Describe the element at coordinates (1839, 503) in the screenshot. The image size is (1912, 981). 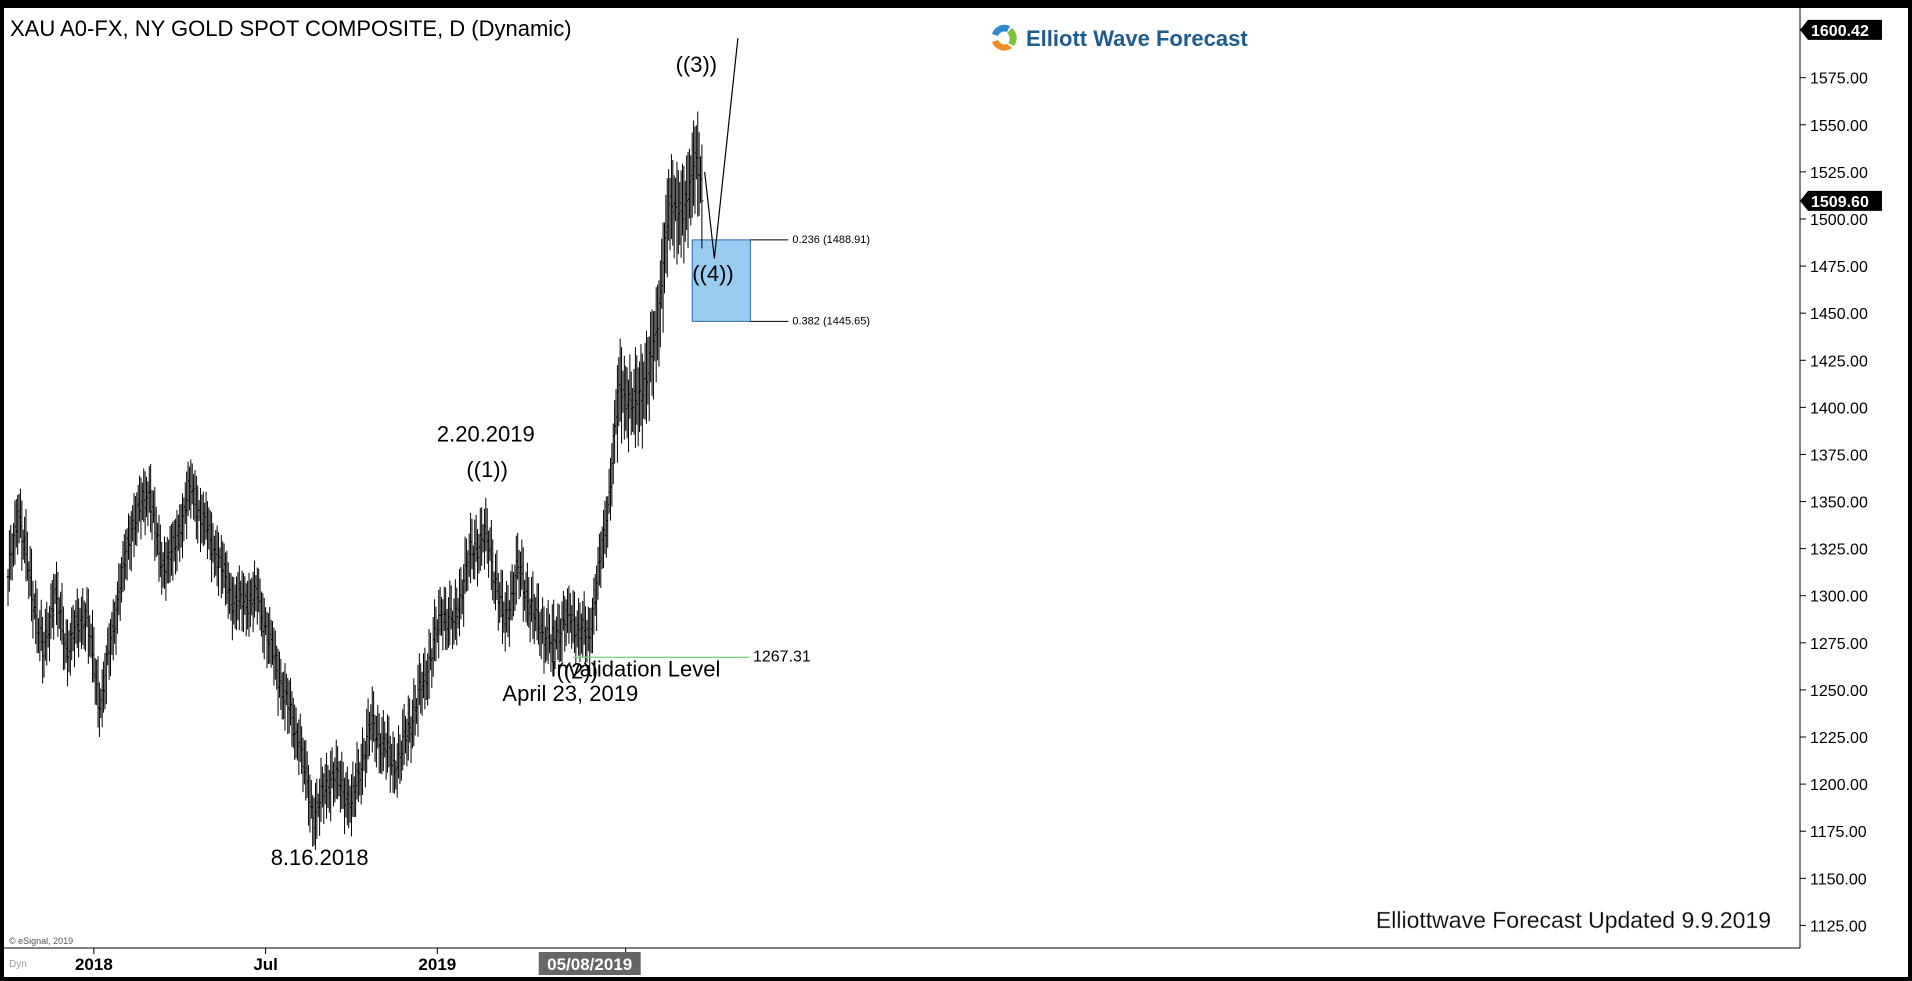
I see `y-tick-label: 1350.00` at that location.